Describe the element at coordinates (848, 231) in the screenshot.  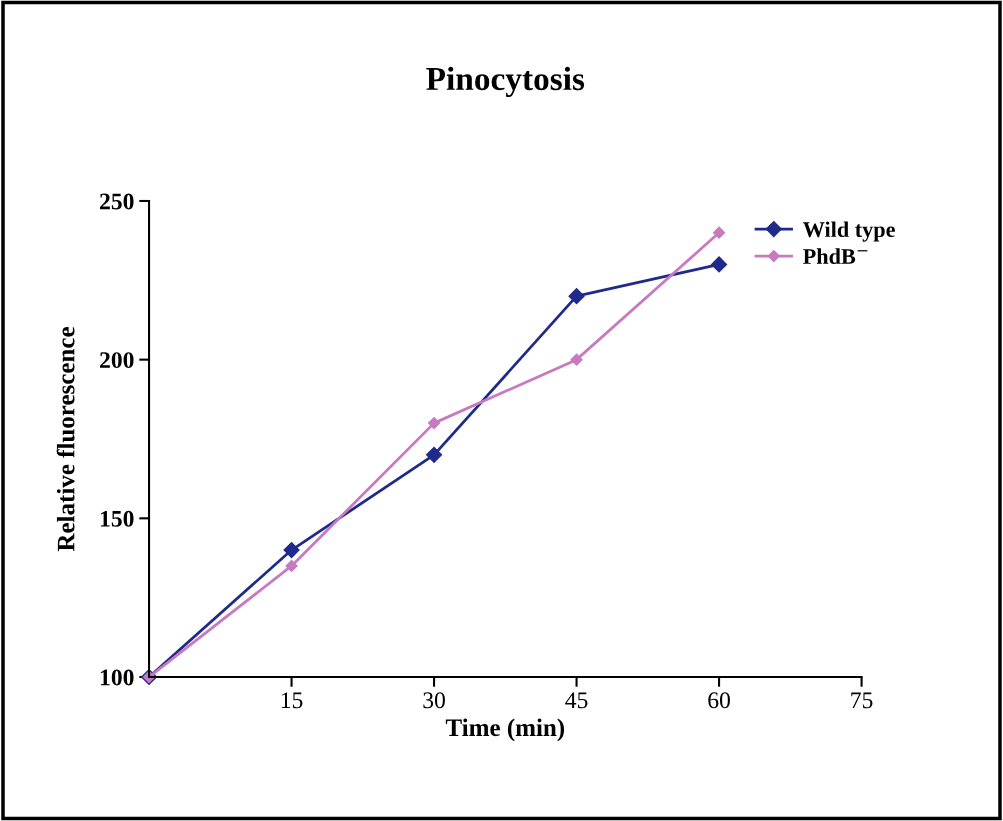
I see `legend-label: Wild type` at that location.